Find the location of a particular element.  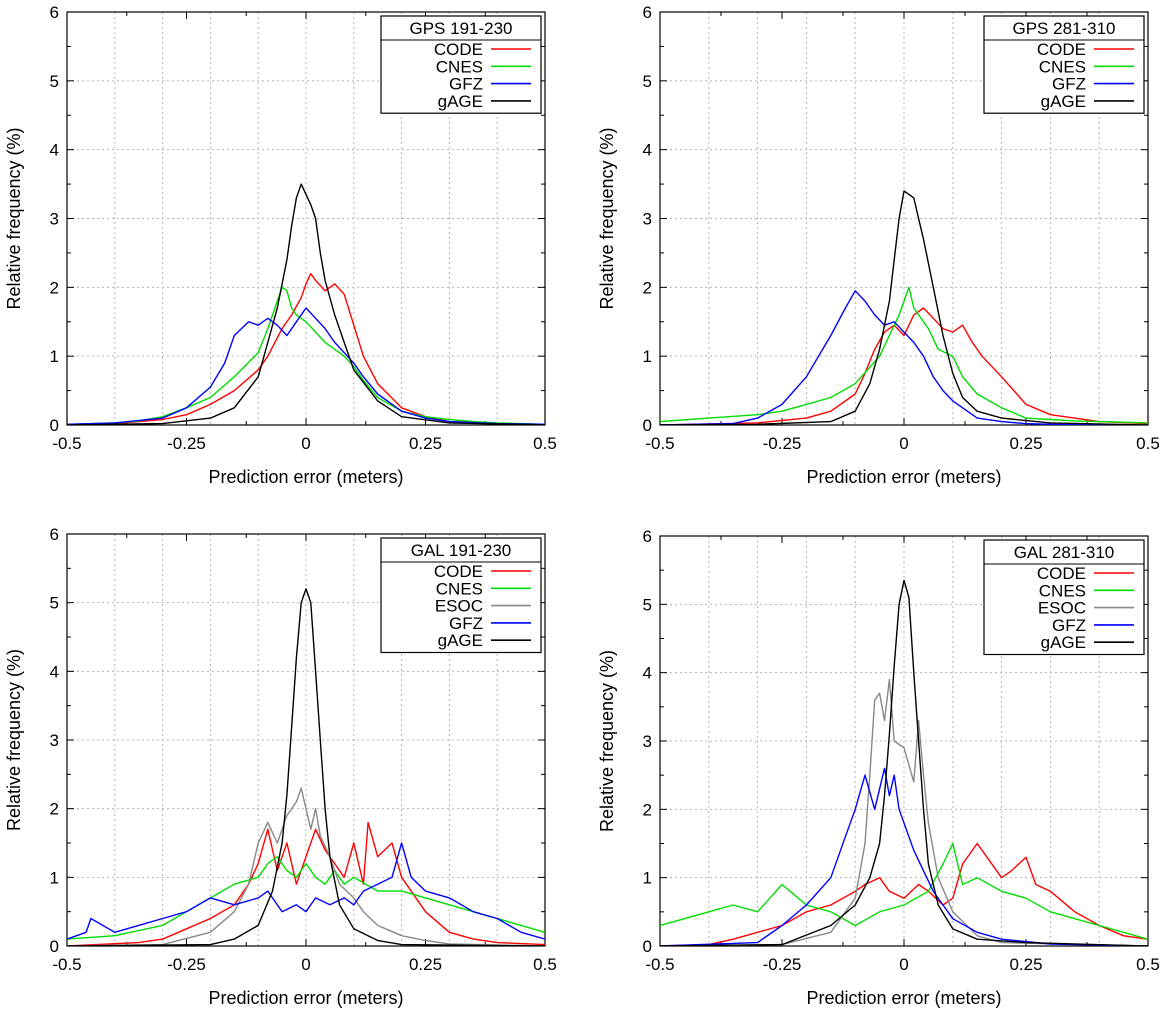

legend-title: GPS 281-310 is located at coordinates (1063, 28).